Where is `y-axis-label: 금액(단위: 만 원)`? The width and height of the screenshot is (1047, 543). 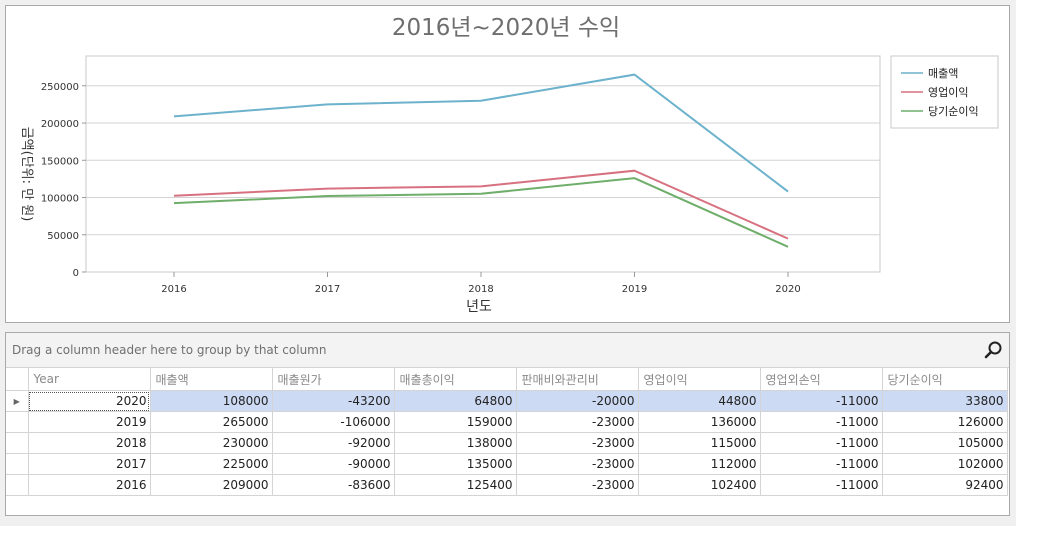
y-axis-label: 금액(단위: 만 원) is located at coordinates (26, 174).